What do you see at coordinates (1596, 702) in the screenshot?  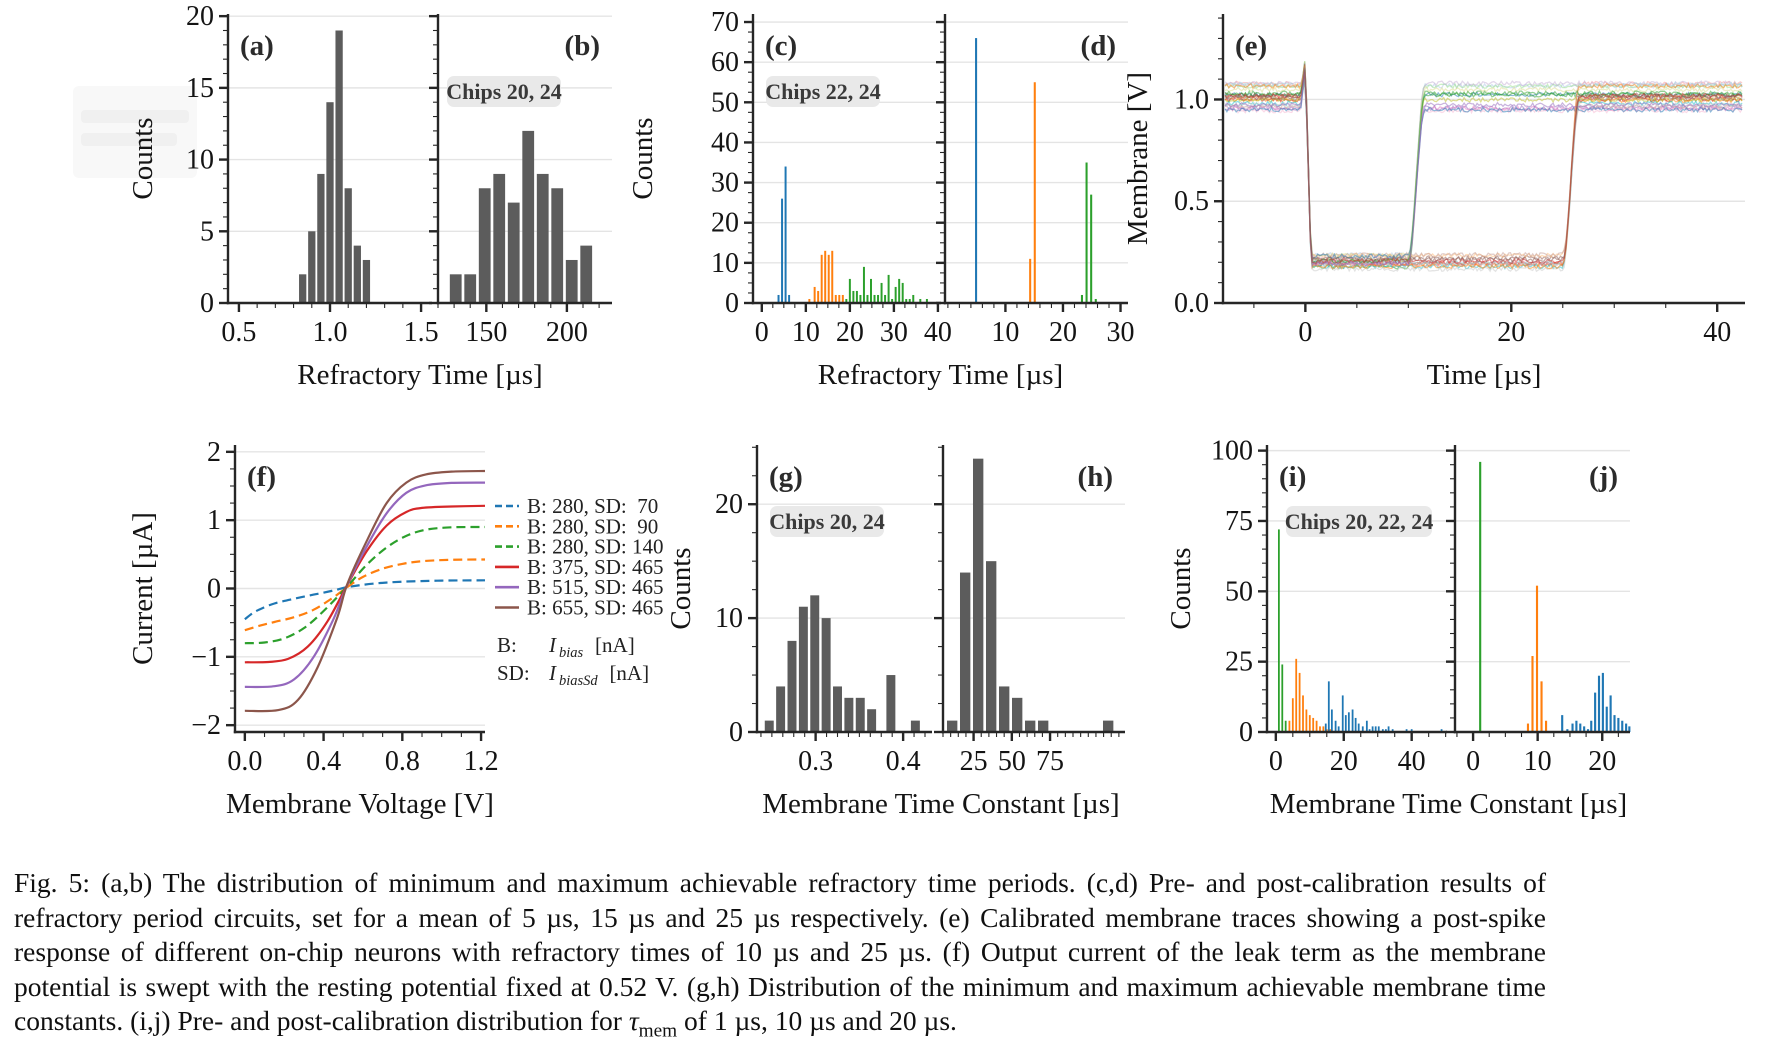 I see `histogram-bars-j-series2` at bounding box center [1596, 702].